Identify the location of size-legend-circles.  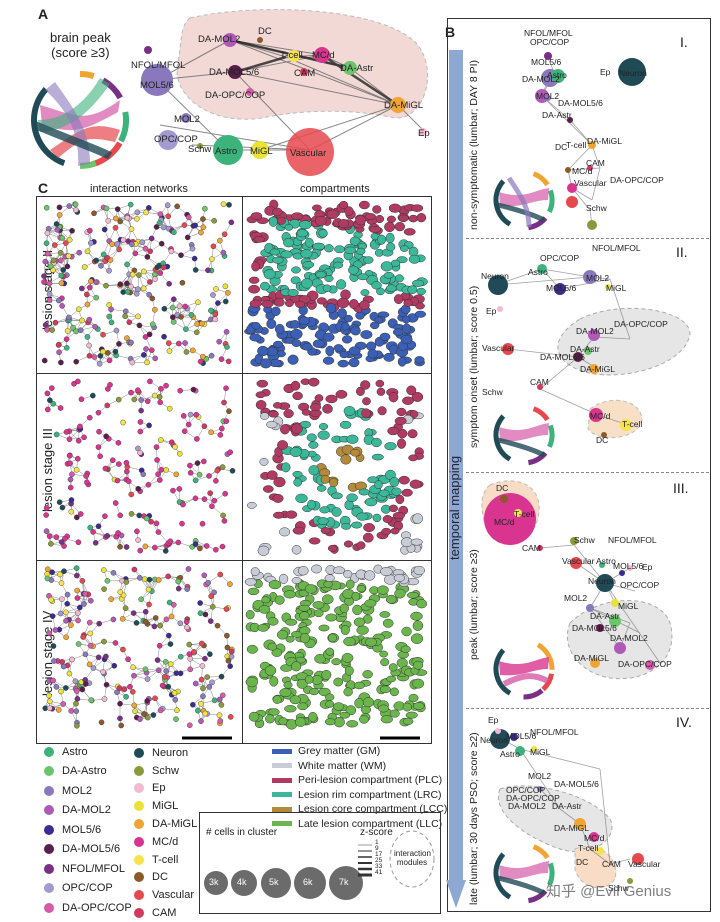
(319, 865).